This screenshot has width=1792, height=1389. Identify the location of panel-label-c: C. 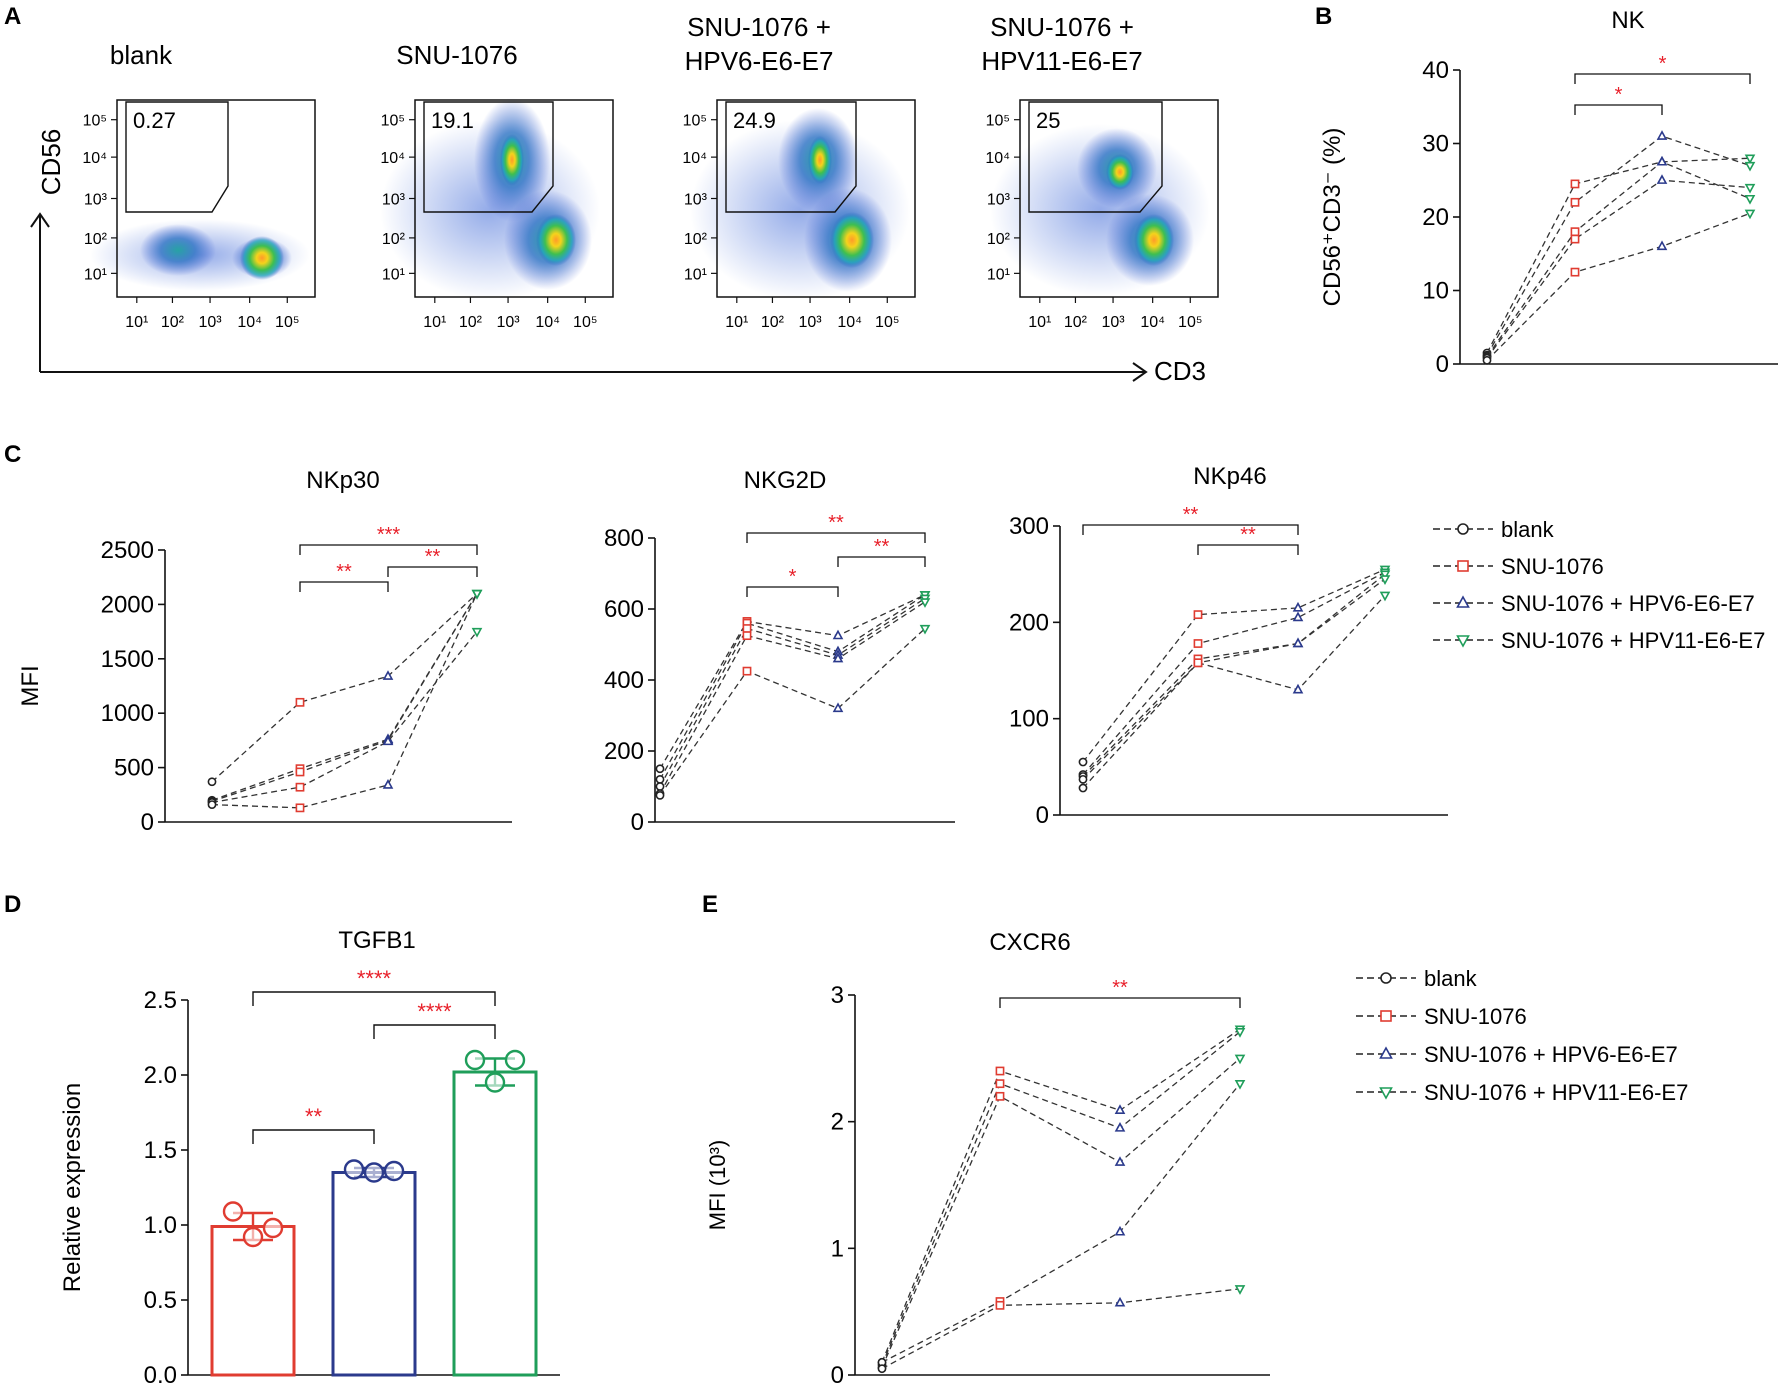
(12, 454).